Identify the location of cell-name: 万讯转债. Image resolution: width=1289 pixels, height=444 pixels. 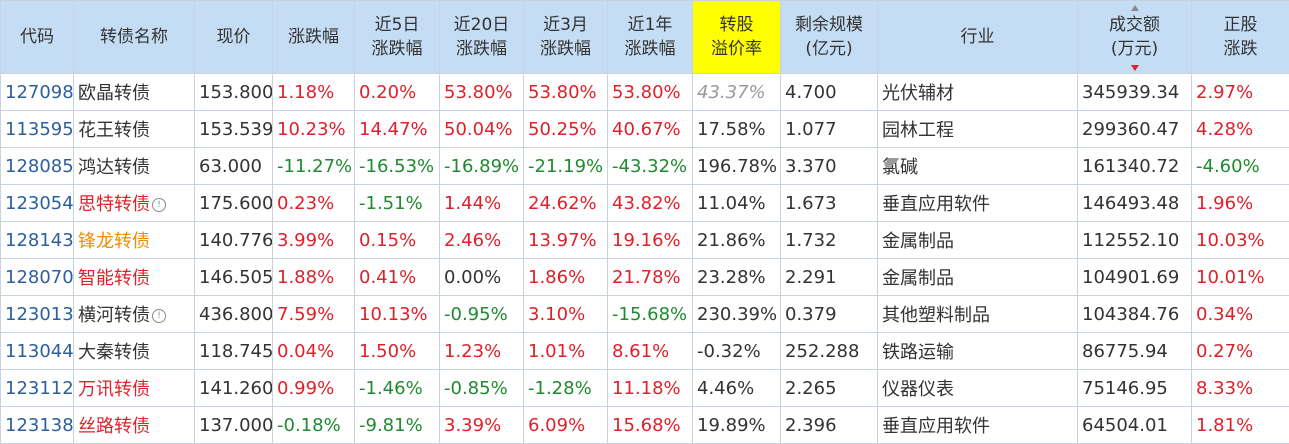
(134, 388).